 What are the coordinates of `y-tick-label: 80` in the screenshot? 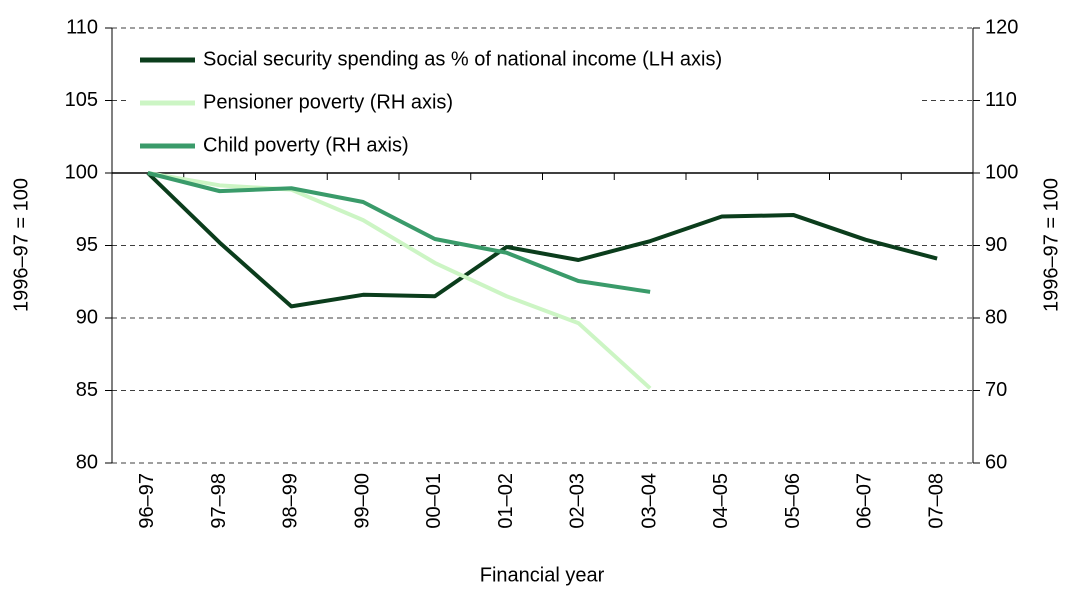 It's located at (87, 462).